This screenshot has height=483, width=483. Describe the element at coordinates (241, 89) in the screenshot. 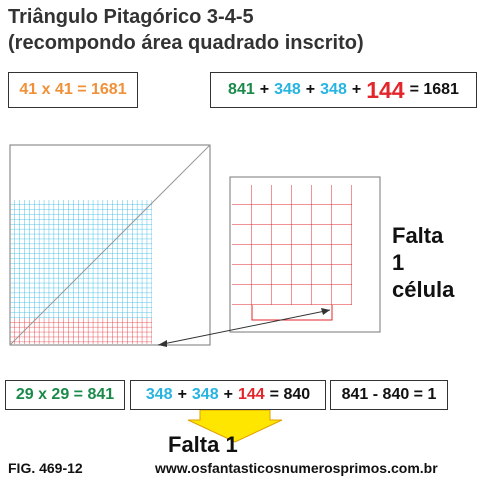

I see `equation-part: 841` at that location.